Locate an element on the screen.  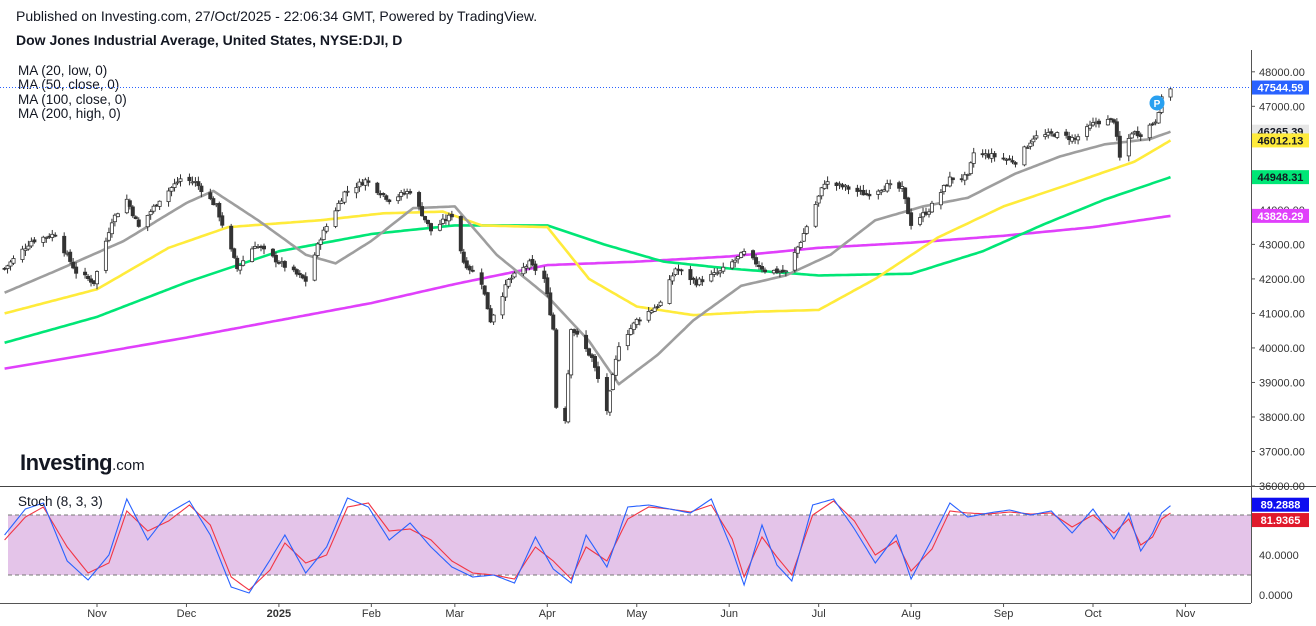
y-tick-label-10: 38000.00 is located at coordinates (1282, 418).